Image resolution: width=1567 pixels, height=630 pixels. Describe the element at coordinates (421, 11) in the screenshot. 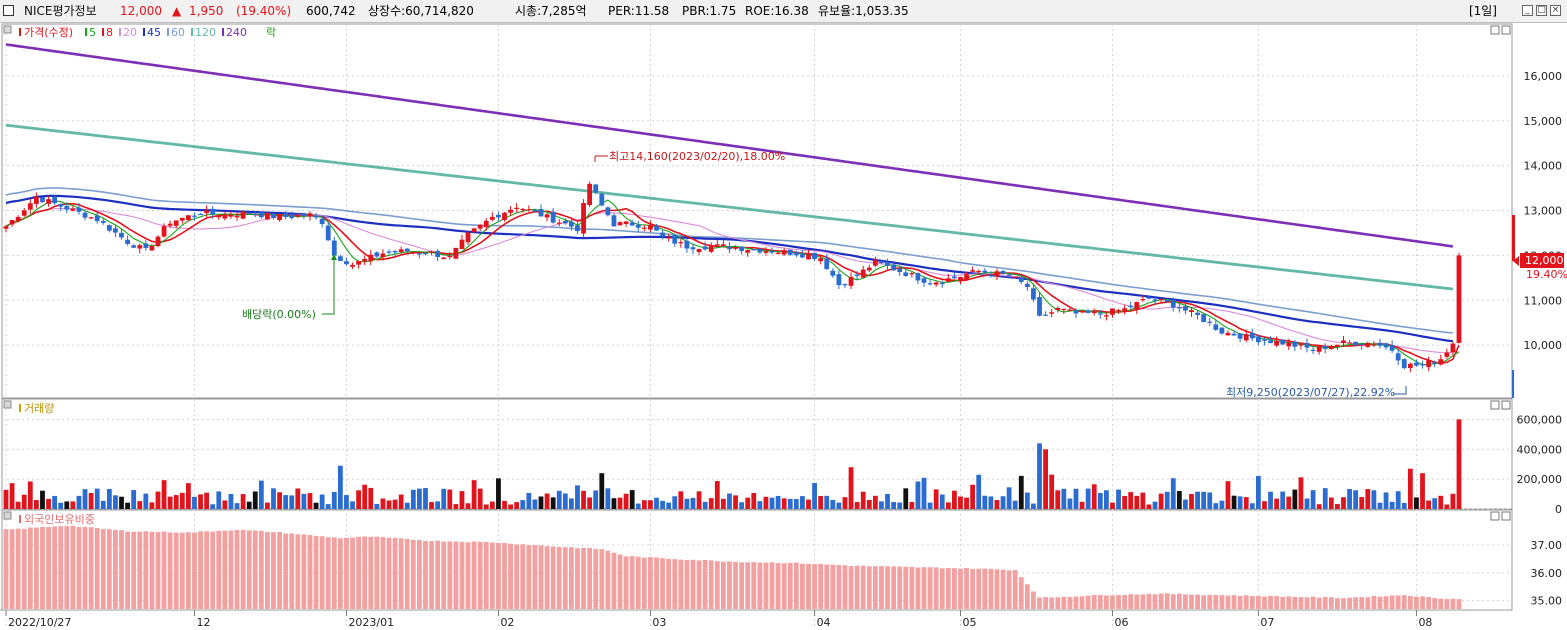

I see `listed-shares: 상장수:60,714,820` at that location.